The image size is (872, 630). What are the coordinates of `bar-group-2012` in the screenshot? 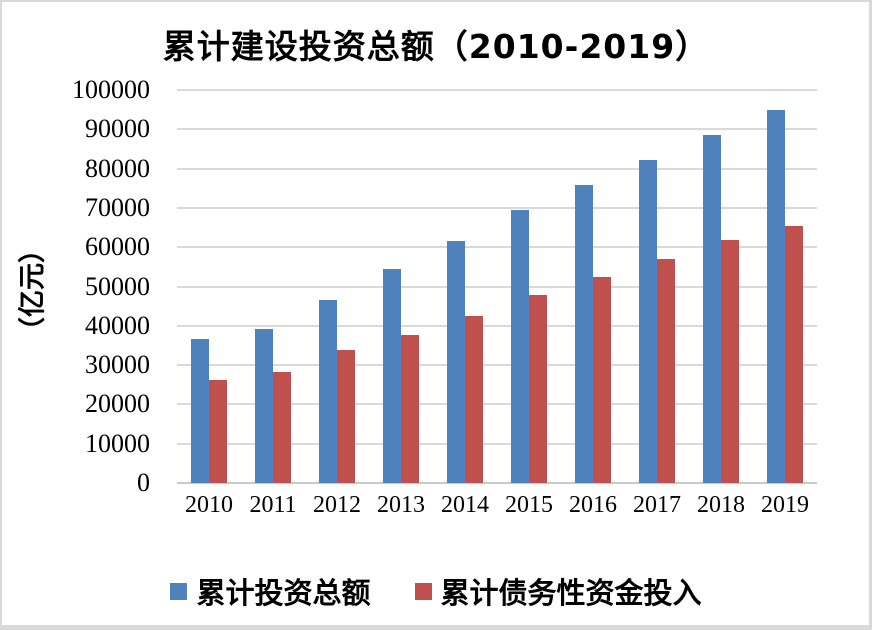 It's located at (337, 286).